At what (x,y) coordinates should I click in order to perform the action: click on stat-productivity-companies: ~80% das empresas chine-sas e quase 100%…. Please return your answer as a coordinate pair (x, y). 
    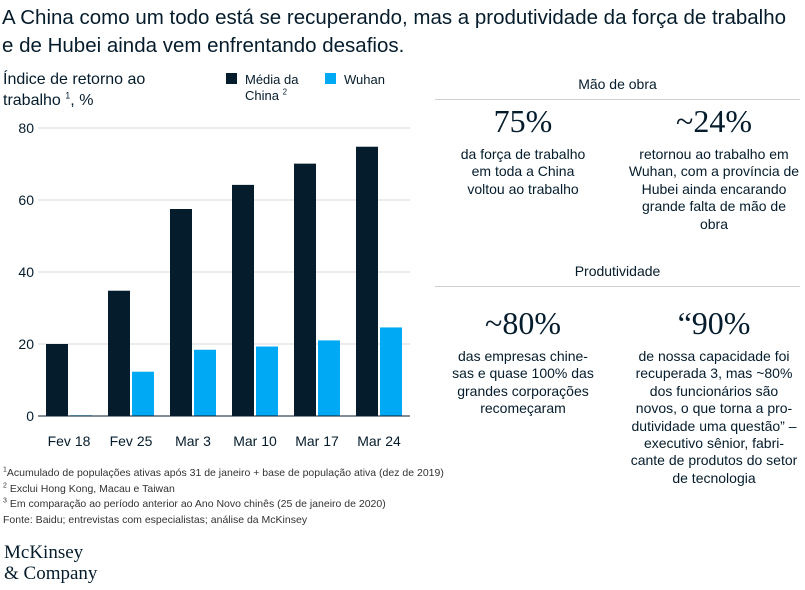
    Looking at the image, I should click on (523, 362).